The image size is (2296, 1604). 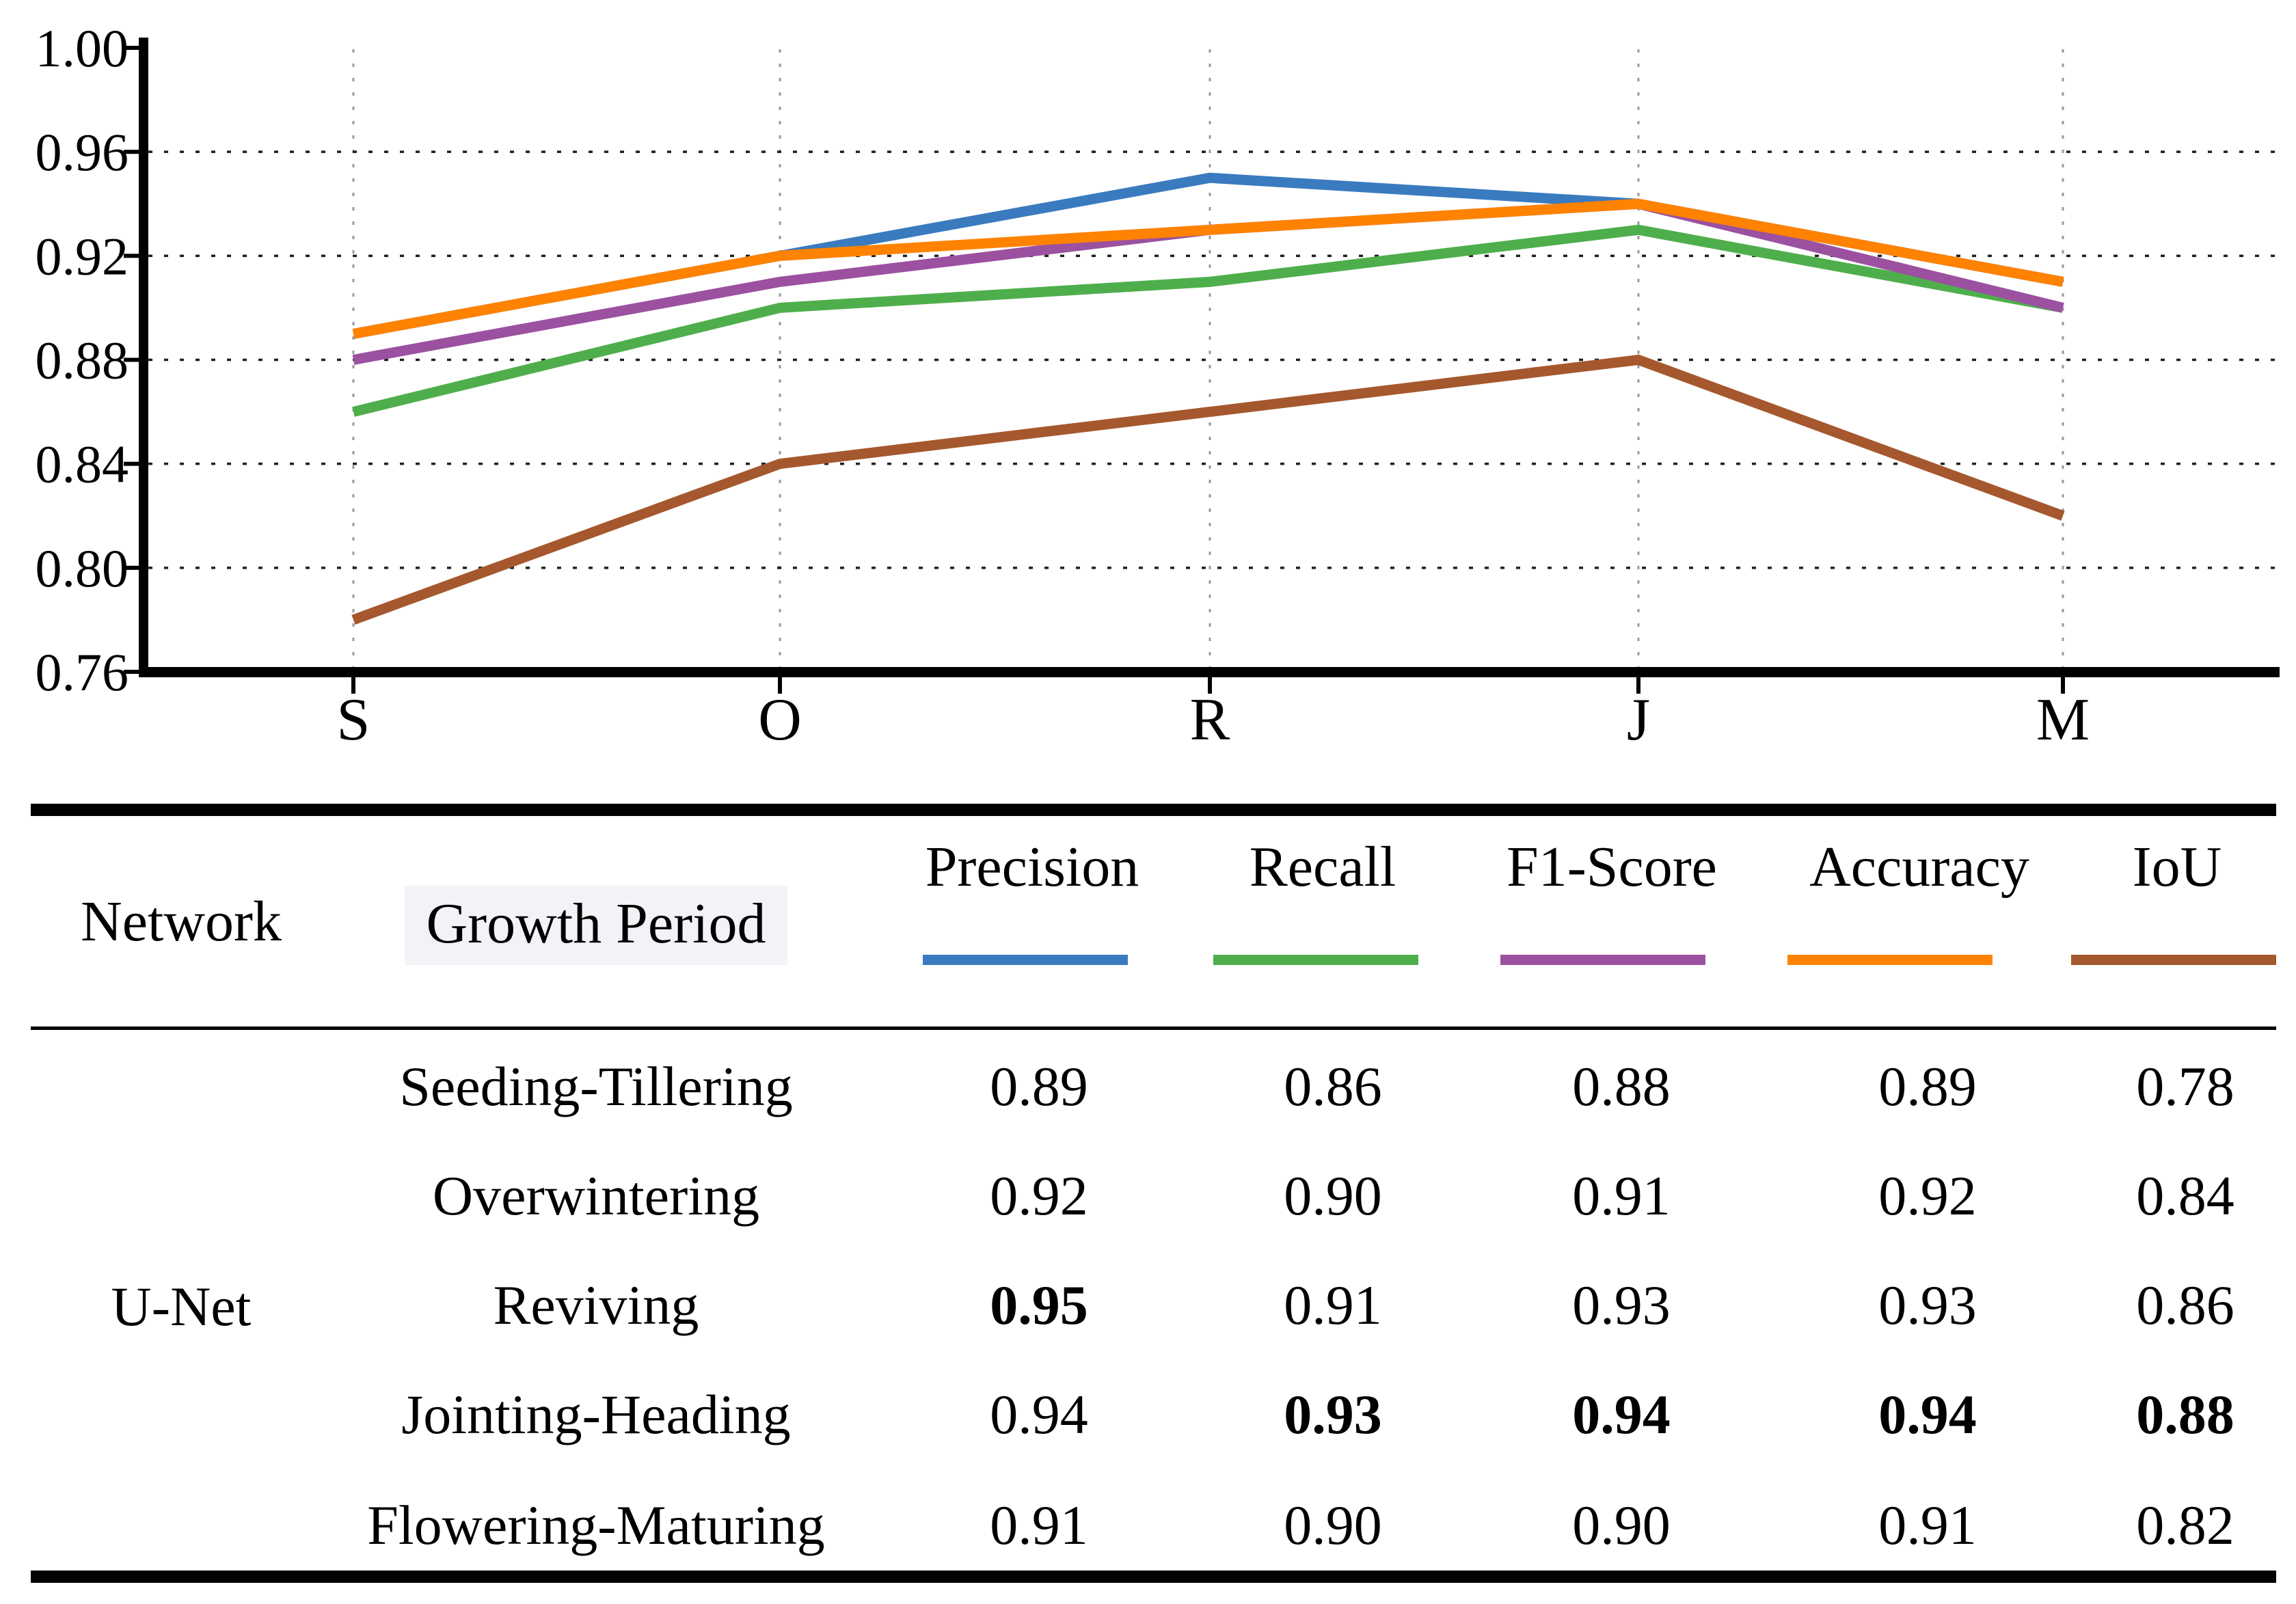 What do you see at coordinates (1208, 489) in the screenshot?
I see `series-line-iou` at bounding box center [1208, 489].